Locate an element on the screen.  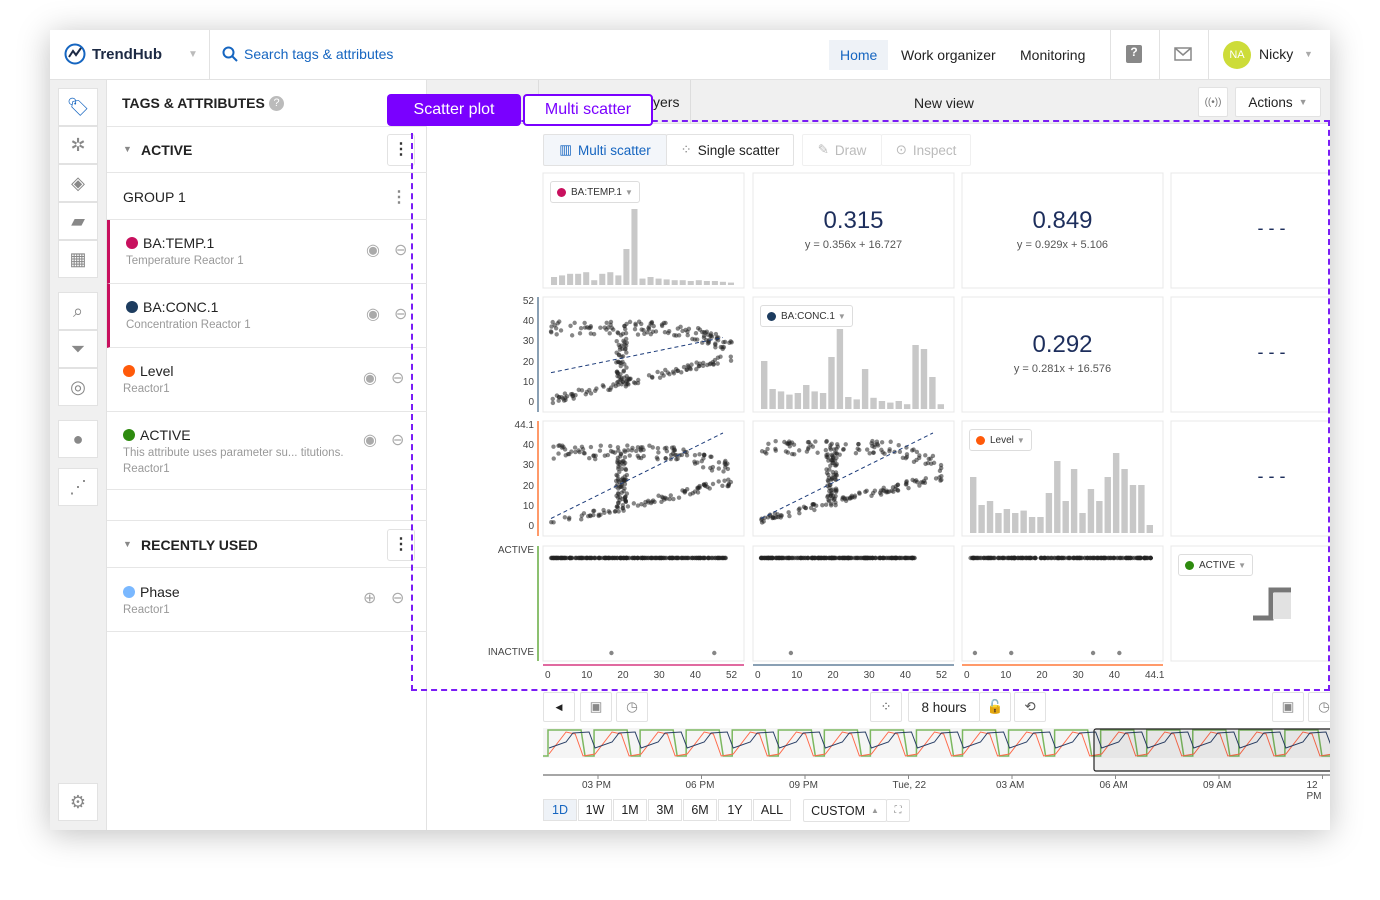
tag-label: BA:CONC.1 is located at coordinates (808, 316).